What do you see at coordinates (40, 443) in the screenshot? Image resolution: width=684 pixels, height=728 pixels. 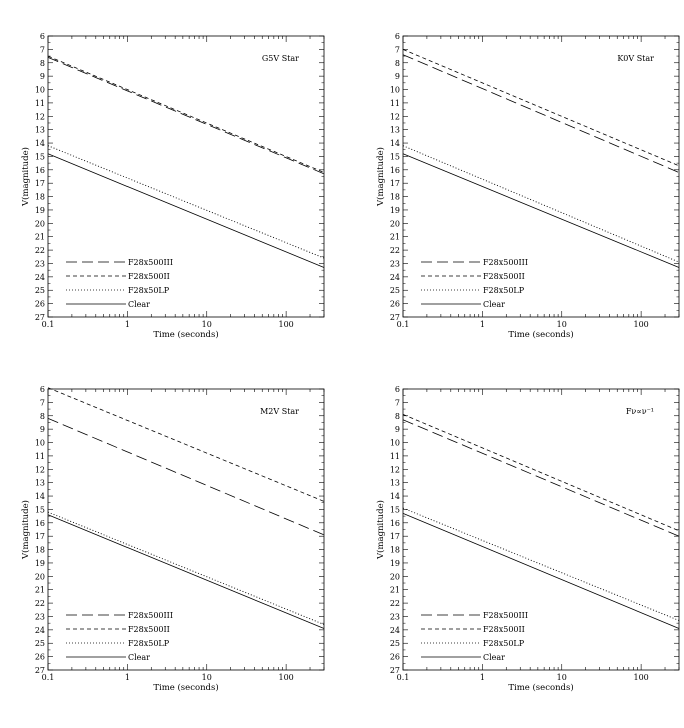 I see `y-tick-label: 10` at bounding box center [40, 443].